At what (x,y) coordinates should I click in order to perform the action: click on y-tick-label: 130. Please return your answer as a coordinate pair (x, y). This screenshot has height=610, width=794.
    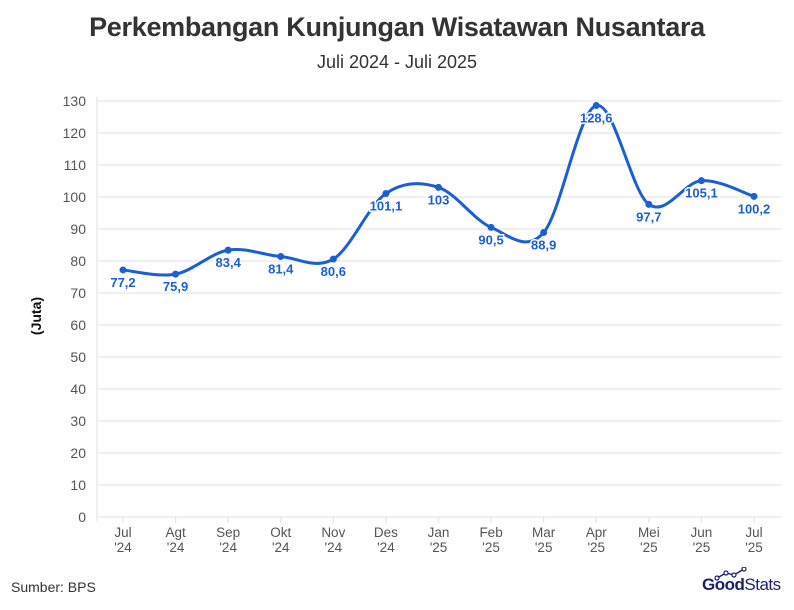
    Looking at the image, I should click on (75, 101).